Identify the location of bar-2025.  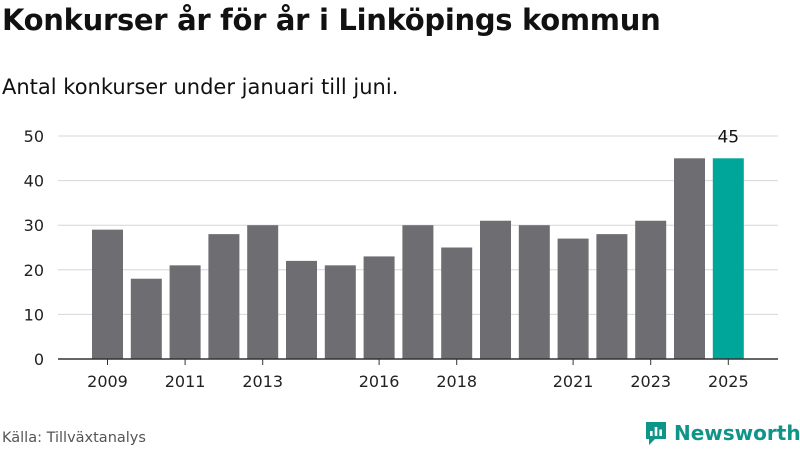
(728, 258).